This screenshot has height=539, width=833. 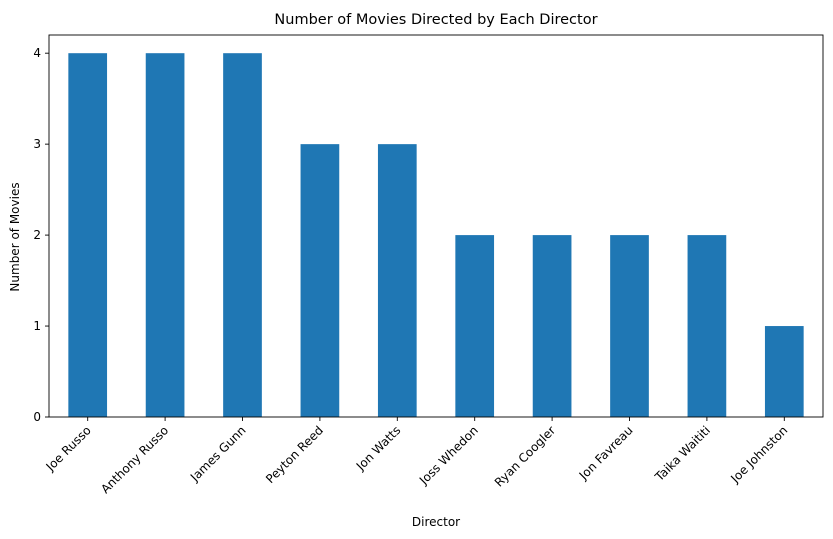 I want to click on x-tick-label-4: Jon Watts, so click(x=378, y=448).